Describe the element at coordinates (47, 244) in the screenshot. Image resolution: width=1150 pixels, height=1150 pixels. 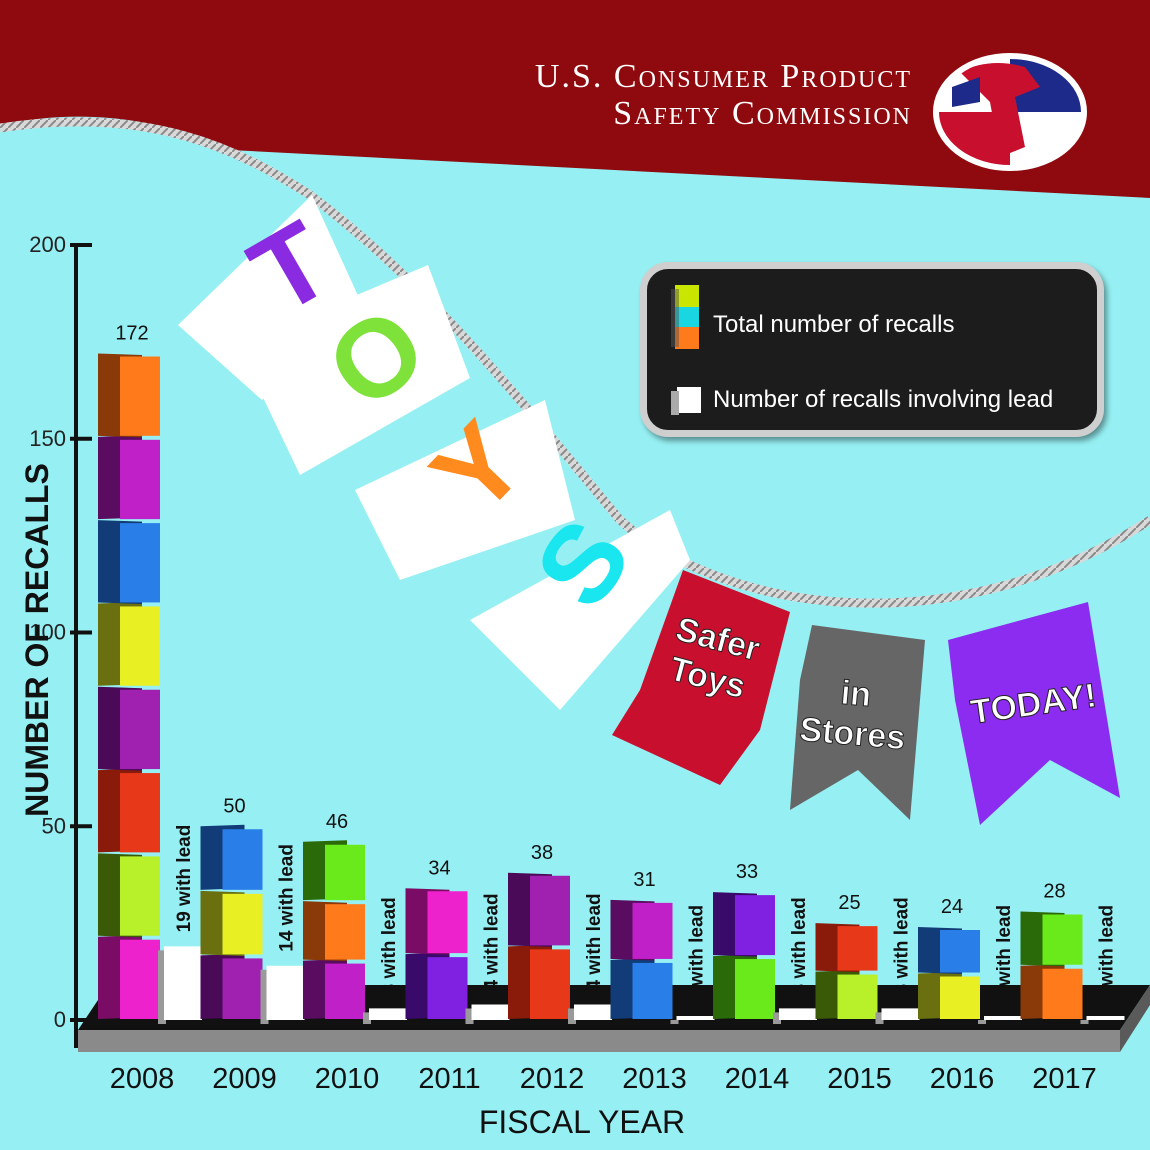
I see `y-tick-label: 200` at that location.